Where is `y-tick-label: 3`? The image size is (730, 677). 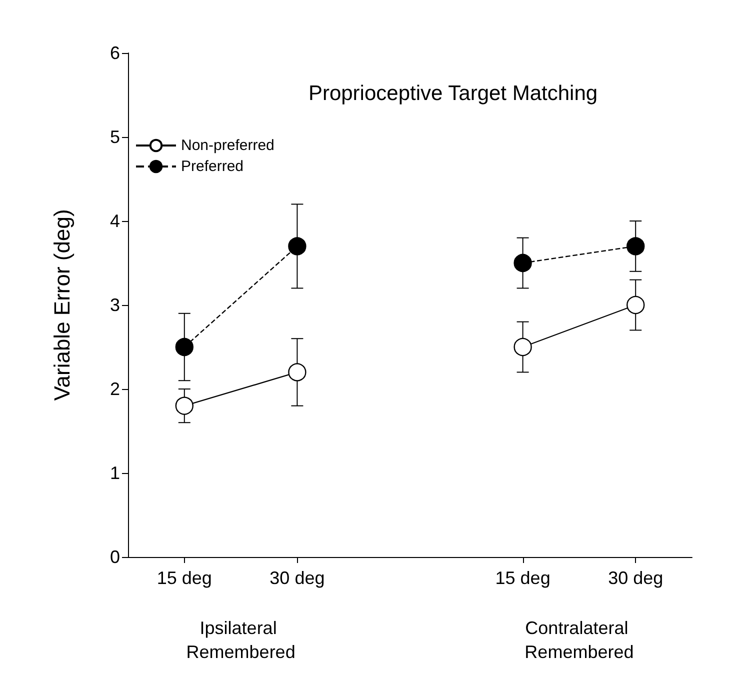 y-tick-label: 3 is located at coordinates (115, 305).